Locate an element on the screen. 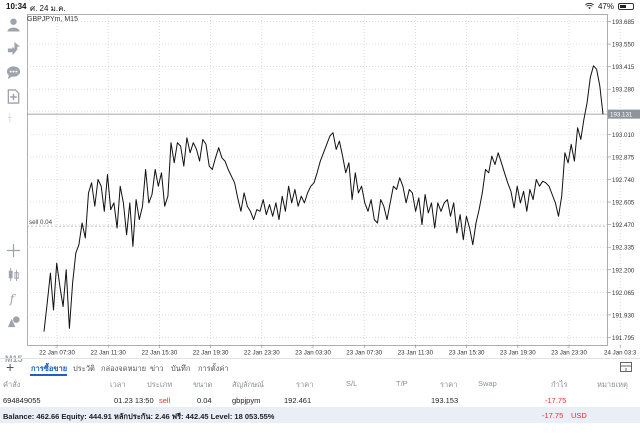 The height and width of the screenshot is (447, 640). y-tick-label: 192.200 is located at coordinates (623, 270).